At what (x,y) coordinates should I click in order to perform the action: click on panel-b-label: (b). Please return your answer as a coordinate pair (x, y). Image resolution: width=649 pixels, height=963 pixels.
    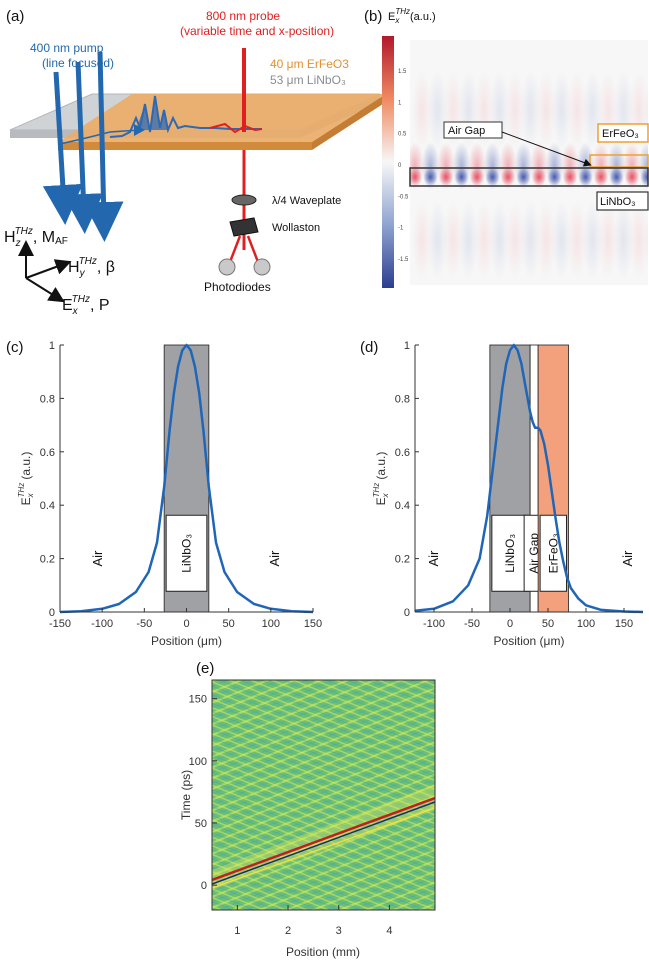
    Looking at the image, I should click on (373, 16).